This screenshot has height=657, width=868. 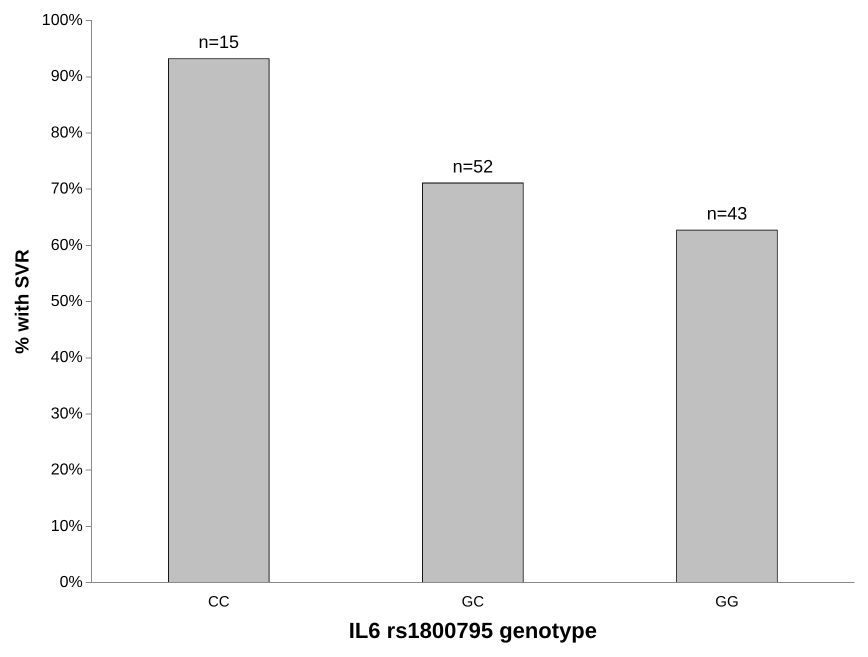 I want to click on x-tick-label: GC, so click(x=473, y=602).